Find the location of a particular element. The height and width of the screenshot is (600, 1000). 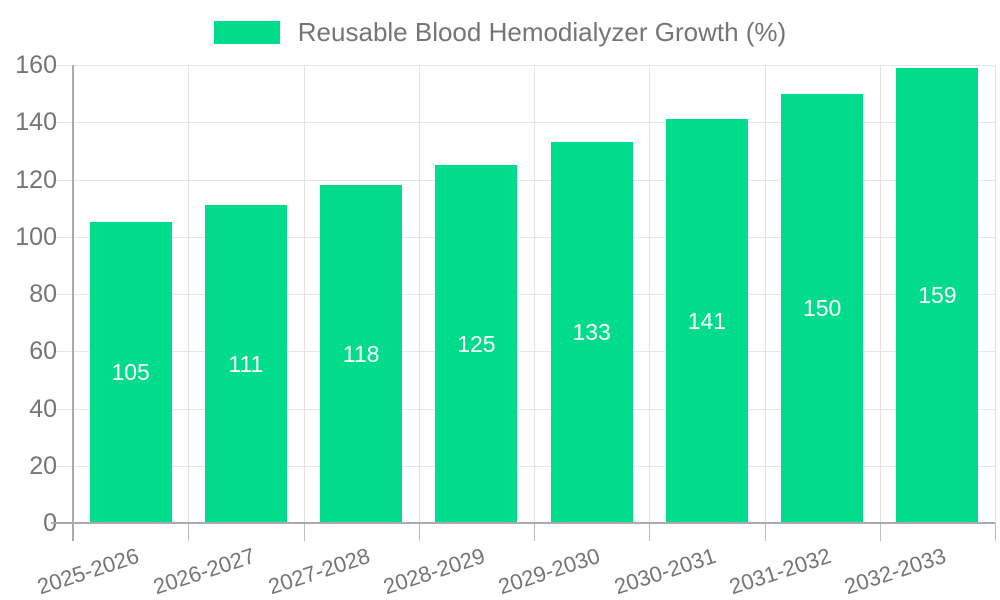

y-tick-label: 60 is located at coordinates (43, 351).